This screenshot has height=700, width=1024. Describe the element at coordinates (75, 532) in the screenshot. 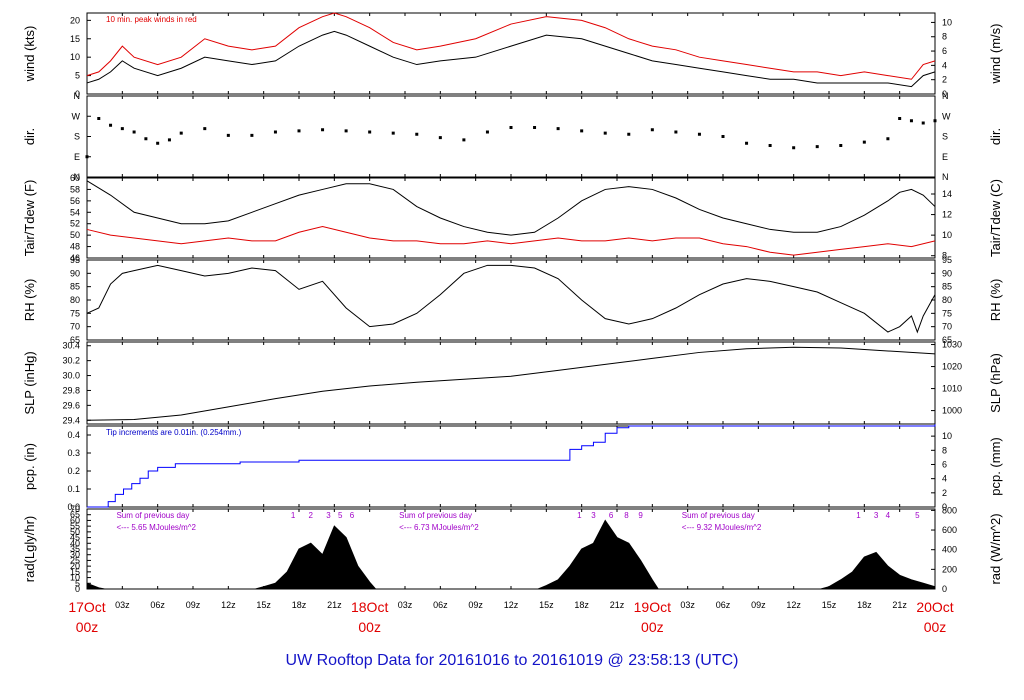

I see `rad-left-tick-label: 50` at that location.